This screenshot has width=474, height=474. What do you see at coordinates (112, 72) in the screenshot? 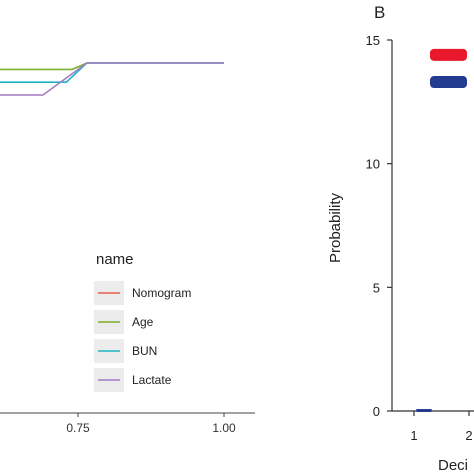
I see `panel-a-series-line-bun` at bounding box center [112, 72].